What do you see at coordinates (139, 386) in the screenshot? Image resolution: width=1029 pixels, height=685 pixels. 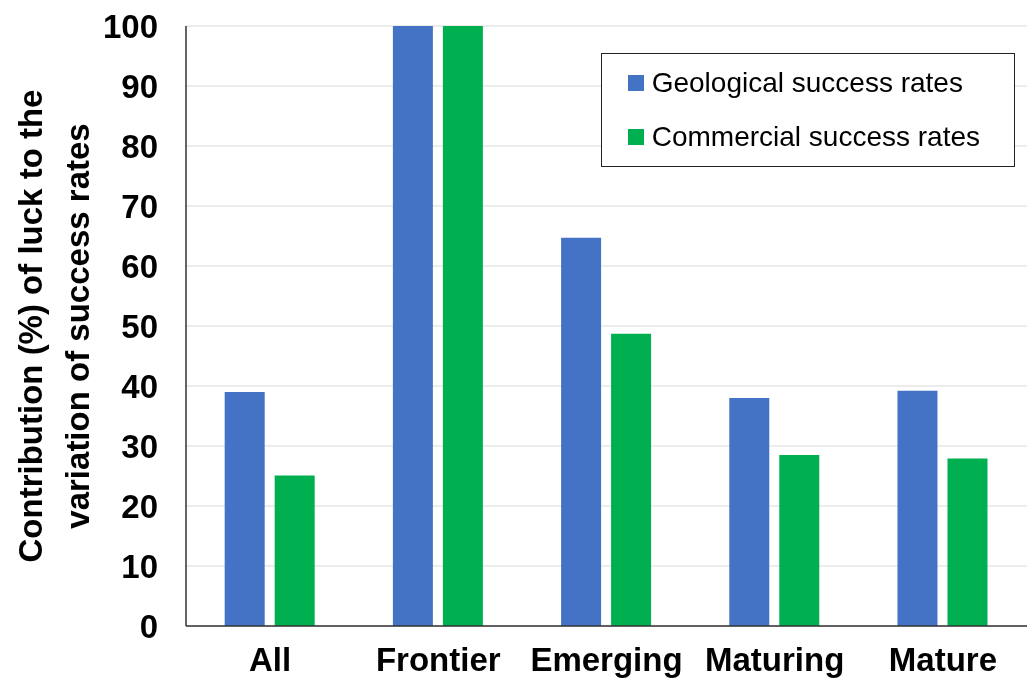 I see `y-tick-label: 40` at bounding box center [139, 386].